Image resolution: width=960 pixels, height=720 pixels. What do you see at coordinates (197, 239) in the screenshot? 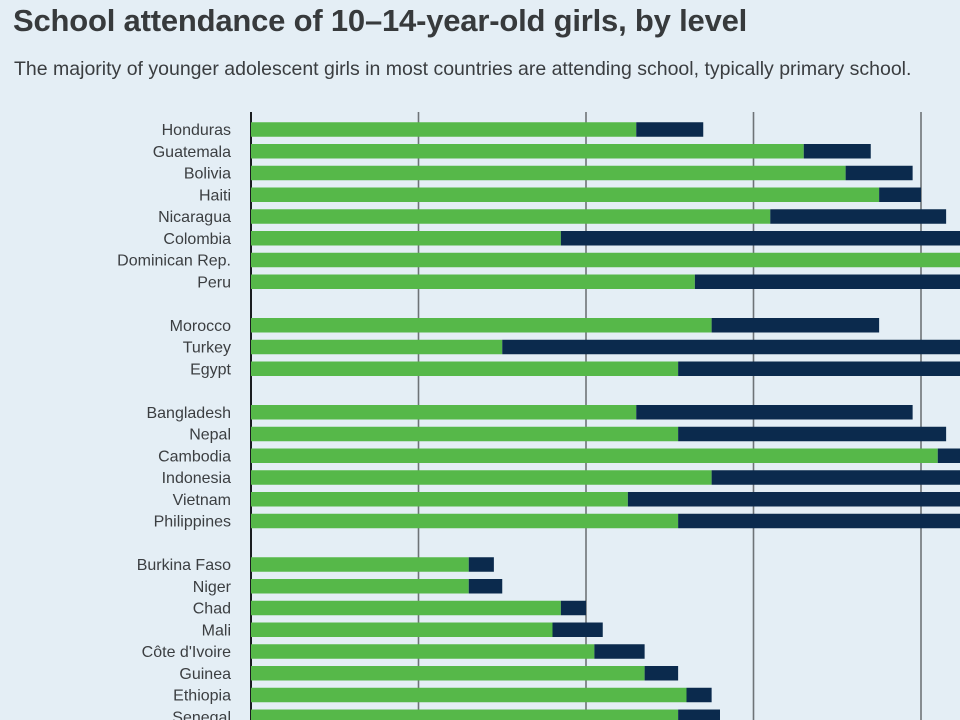
I see `category-label: Colombia` at bounding box center [197, 239].